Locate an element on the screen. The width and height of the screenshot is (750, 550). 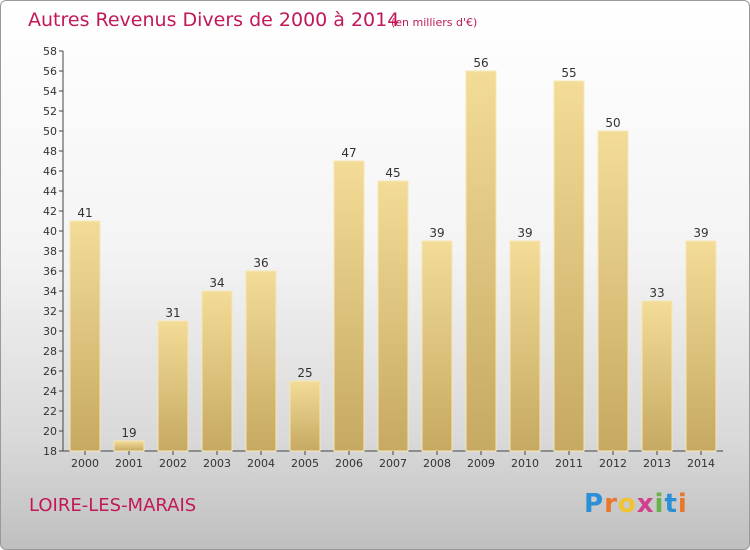
bar-value-label: 25 is located at coordinates (304, 373).